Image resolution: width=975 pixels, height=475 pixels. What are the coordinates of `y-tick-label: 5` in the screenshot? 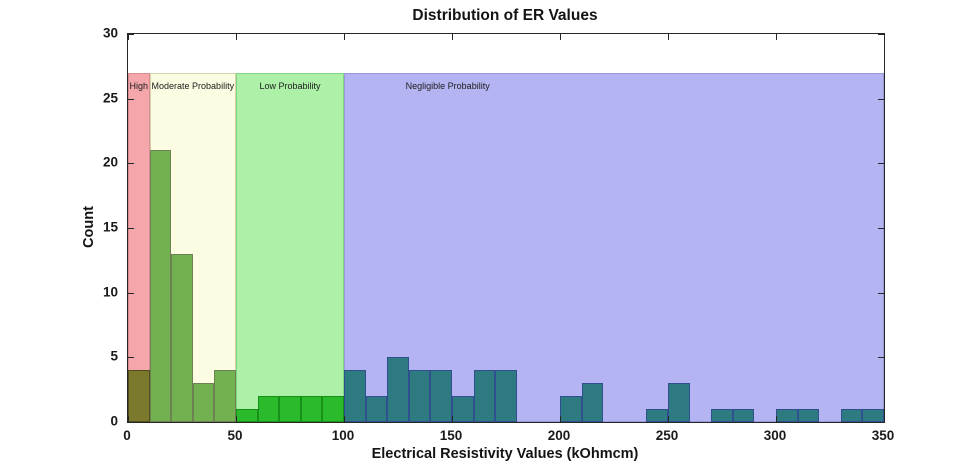 It's located at (114, 356).